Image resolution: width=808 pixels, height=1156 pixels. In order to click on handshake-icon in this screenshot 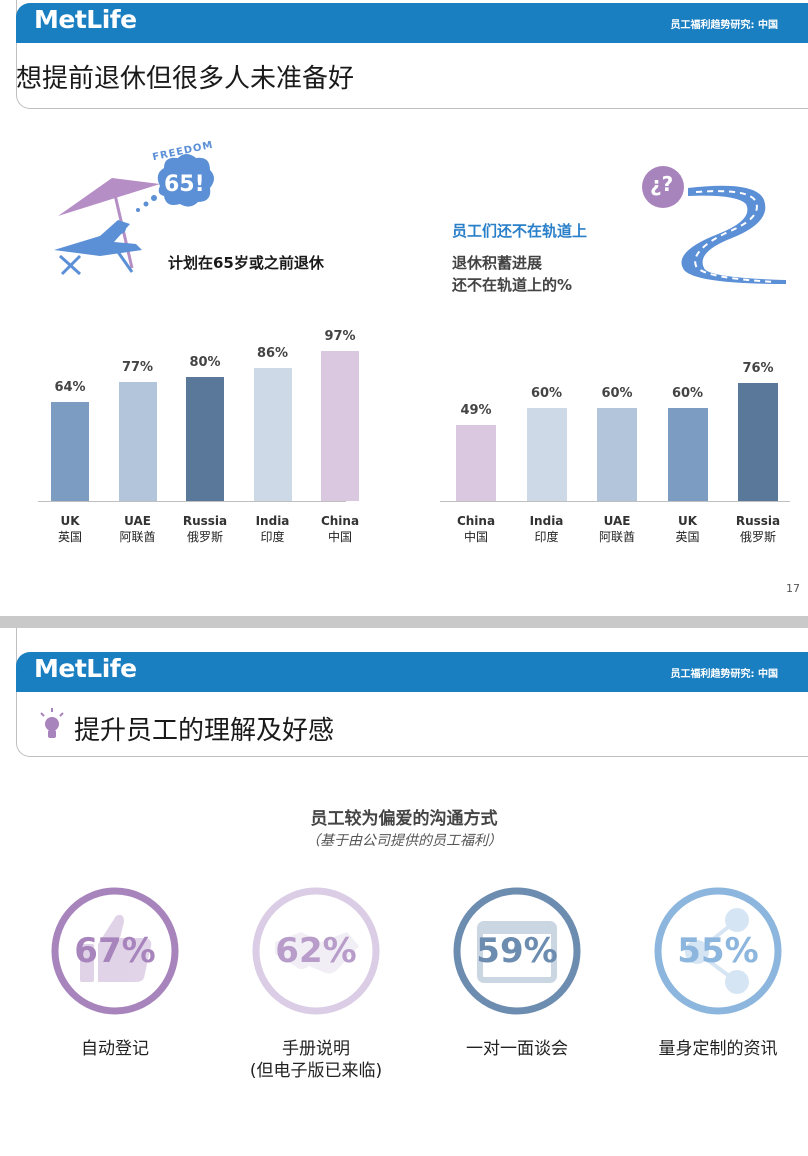, I will do `click(316, 951)`.